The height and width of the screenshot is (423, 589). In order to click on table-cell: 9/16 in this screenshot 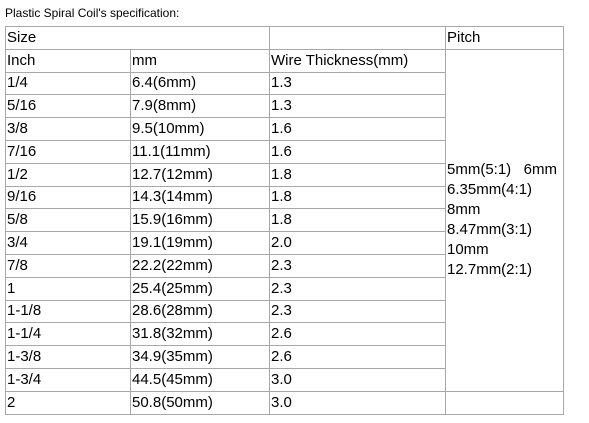, I will do `click(68, 197)`.